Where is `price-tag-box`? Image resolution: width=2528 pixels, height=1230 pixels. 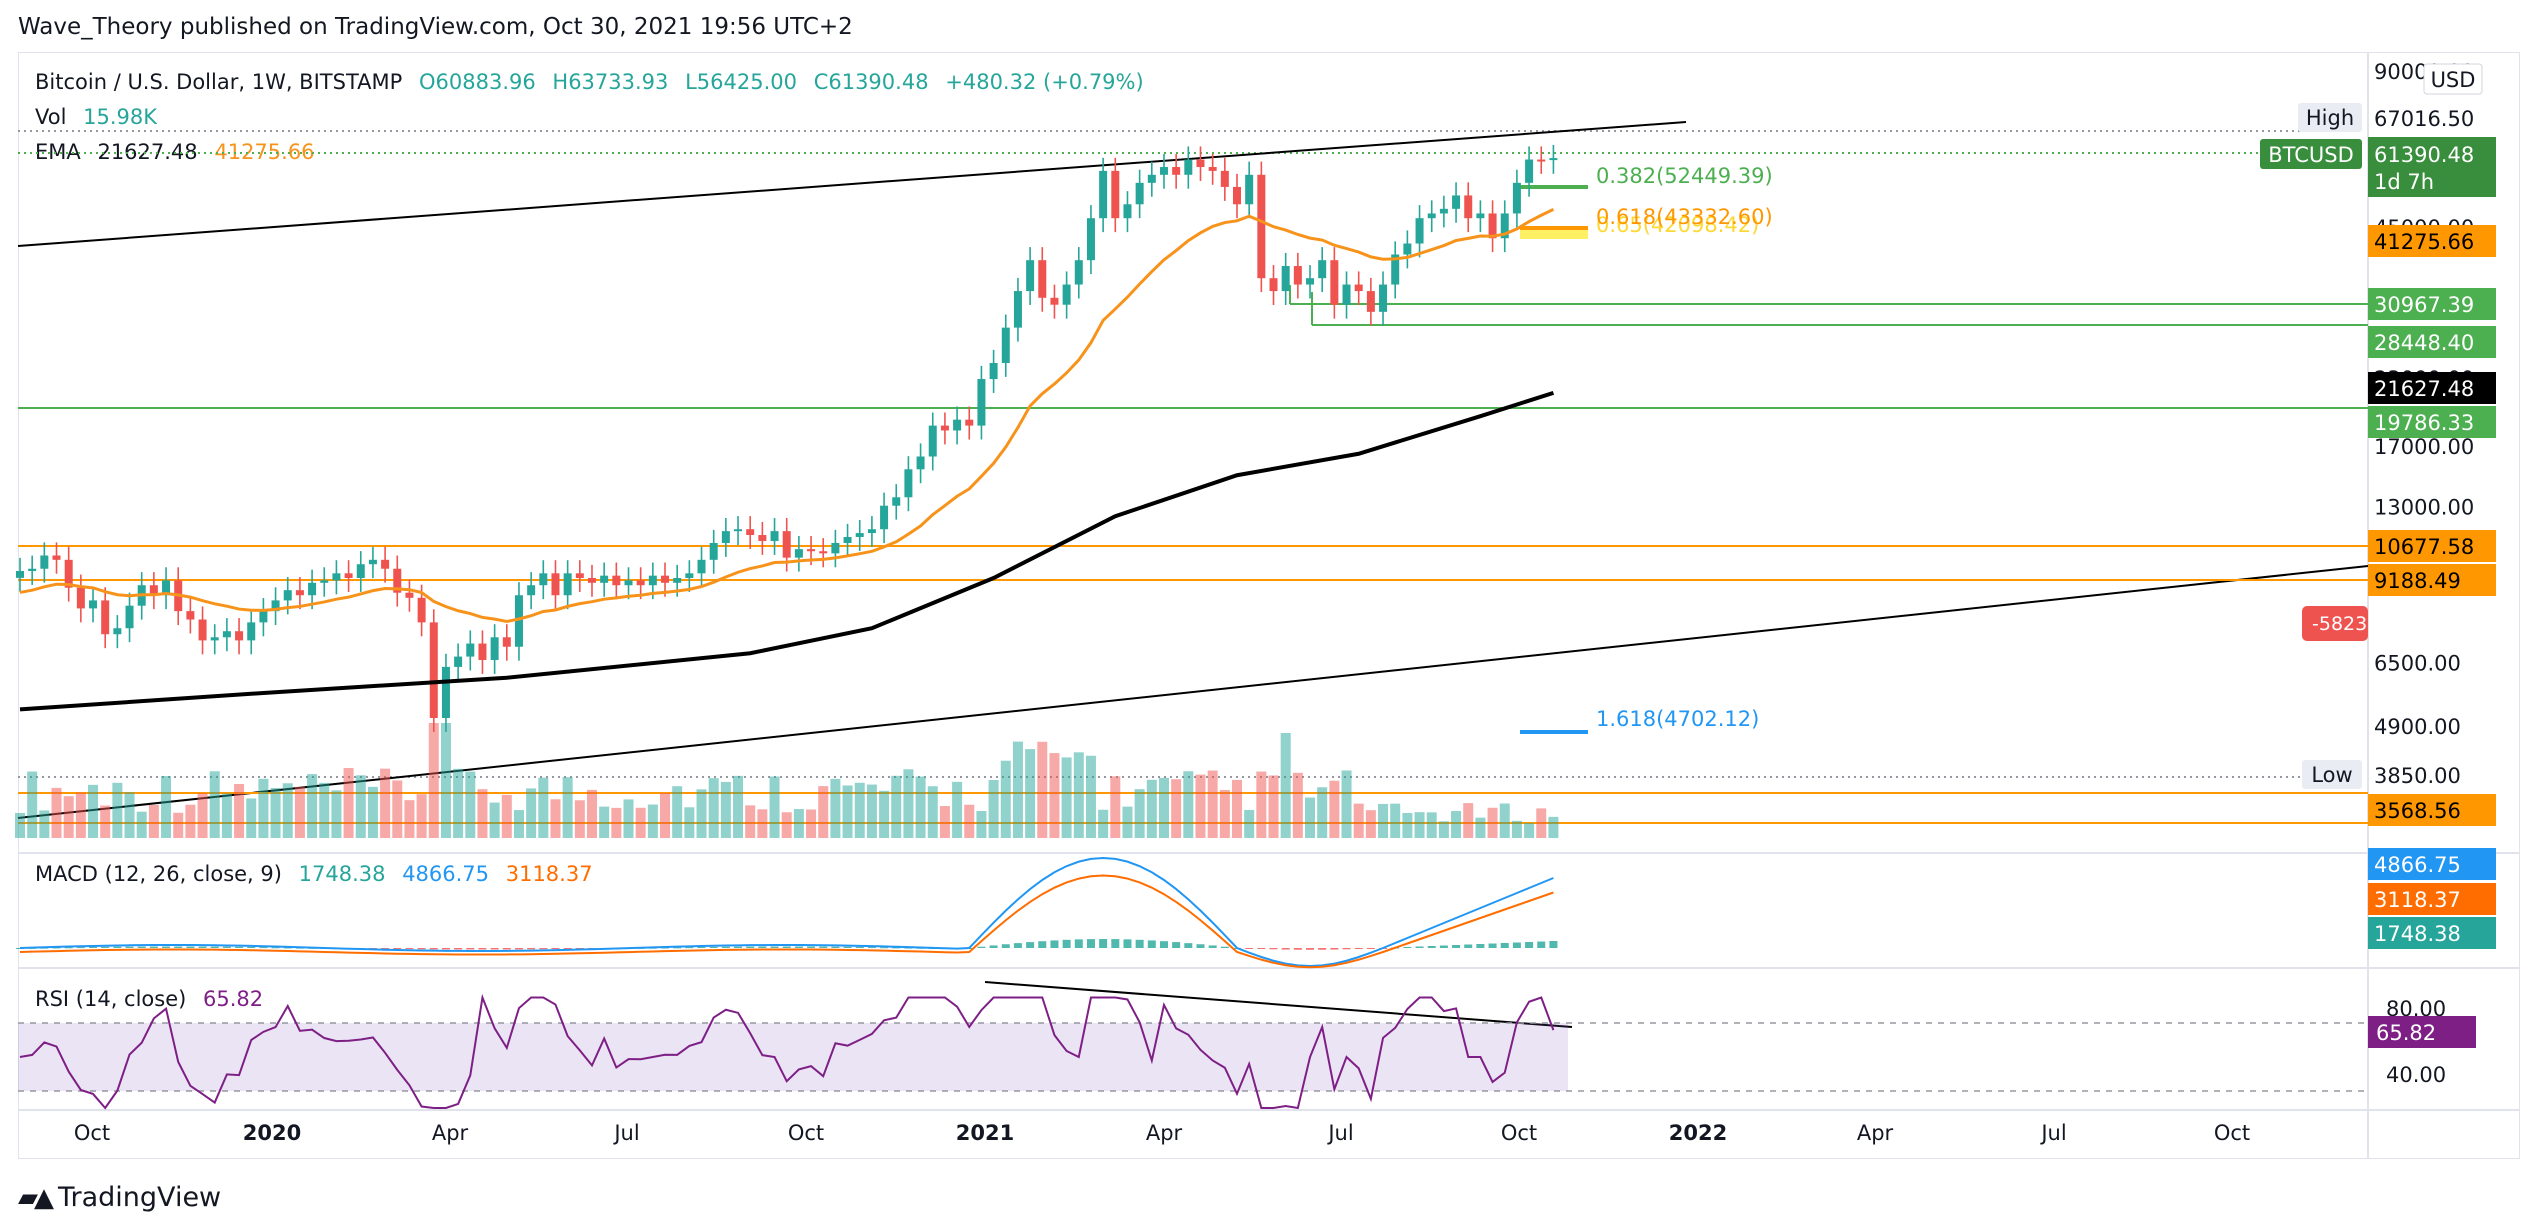
price-tag-box is located at coordinates (2432, 304).